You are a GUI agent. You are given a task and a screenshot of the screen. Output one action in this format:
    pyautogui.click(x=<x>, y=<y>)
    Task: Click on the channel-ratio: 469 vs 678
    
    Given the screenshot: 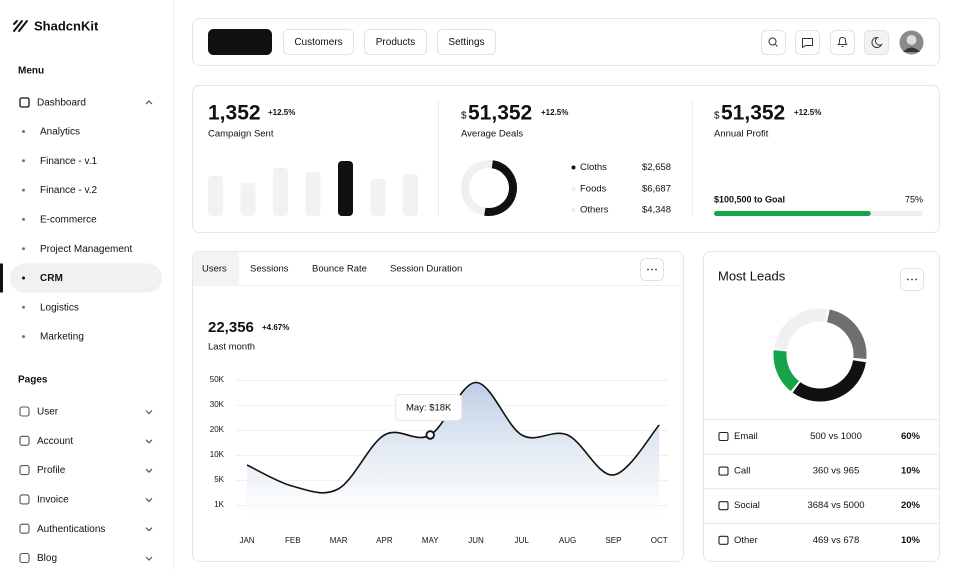 What is the action you would take?
    pyautogui.click(x=836, y=540)
    